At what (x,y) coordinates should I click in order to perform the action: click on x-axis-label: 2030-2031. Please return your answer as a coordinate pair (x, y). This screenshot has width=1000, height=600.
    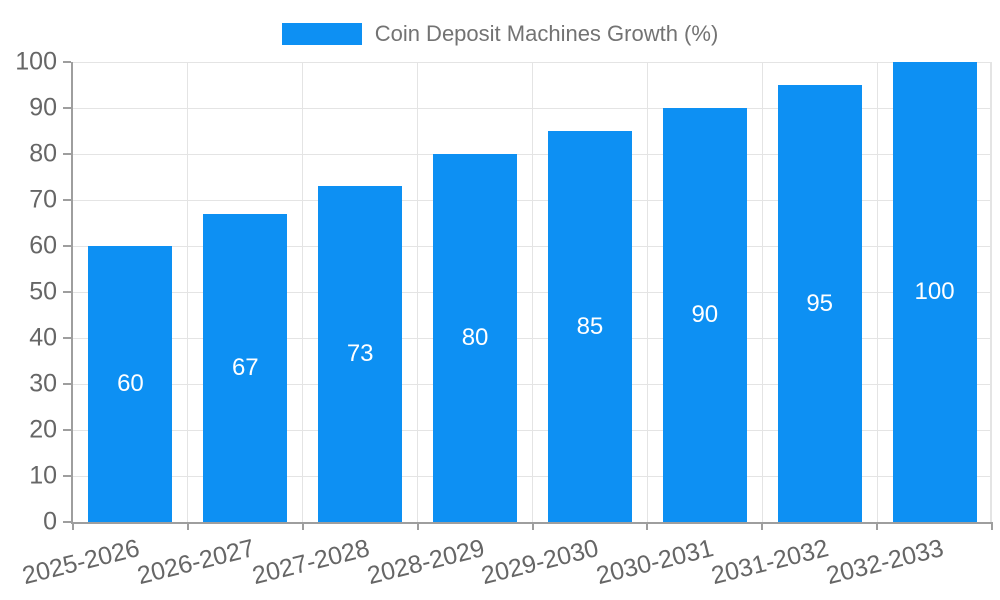
    Looking at the image, I should click on (655, 562).